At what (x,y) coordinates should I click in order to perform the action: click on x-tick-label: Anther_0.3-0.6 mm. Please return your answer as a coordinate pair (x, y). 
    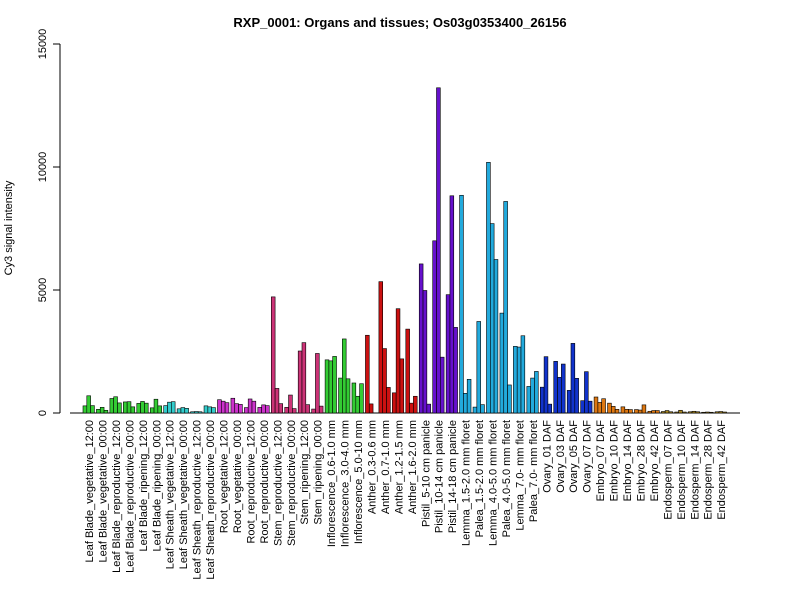
    Looking at the image, I should click on (372, 467).